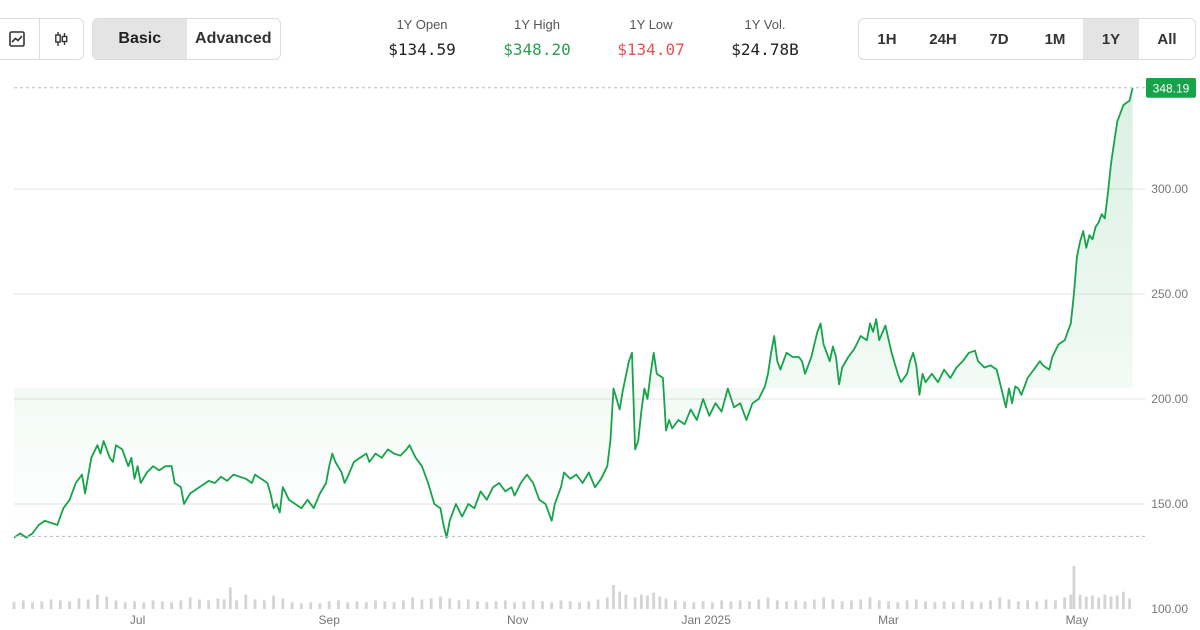 This screenshot has width=1200, height=630. What do you see at coordinates (943, 39) in the screenshot?
I see `range-24h-button: 24H` at bounding box center [943, 39].